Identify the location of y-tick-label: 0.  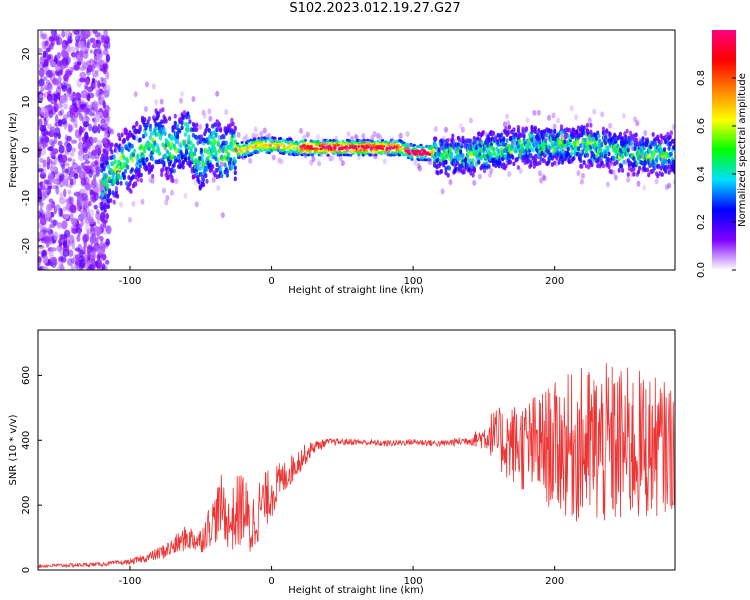
(26, 150).